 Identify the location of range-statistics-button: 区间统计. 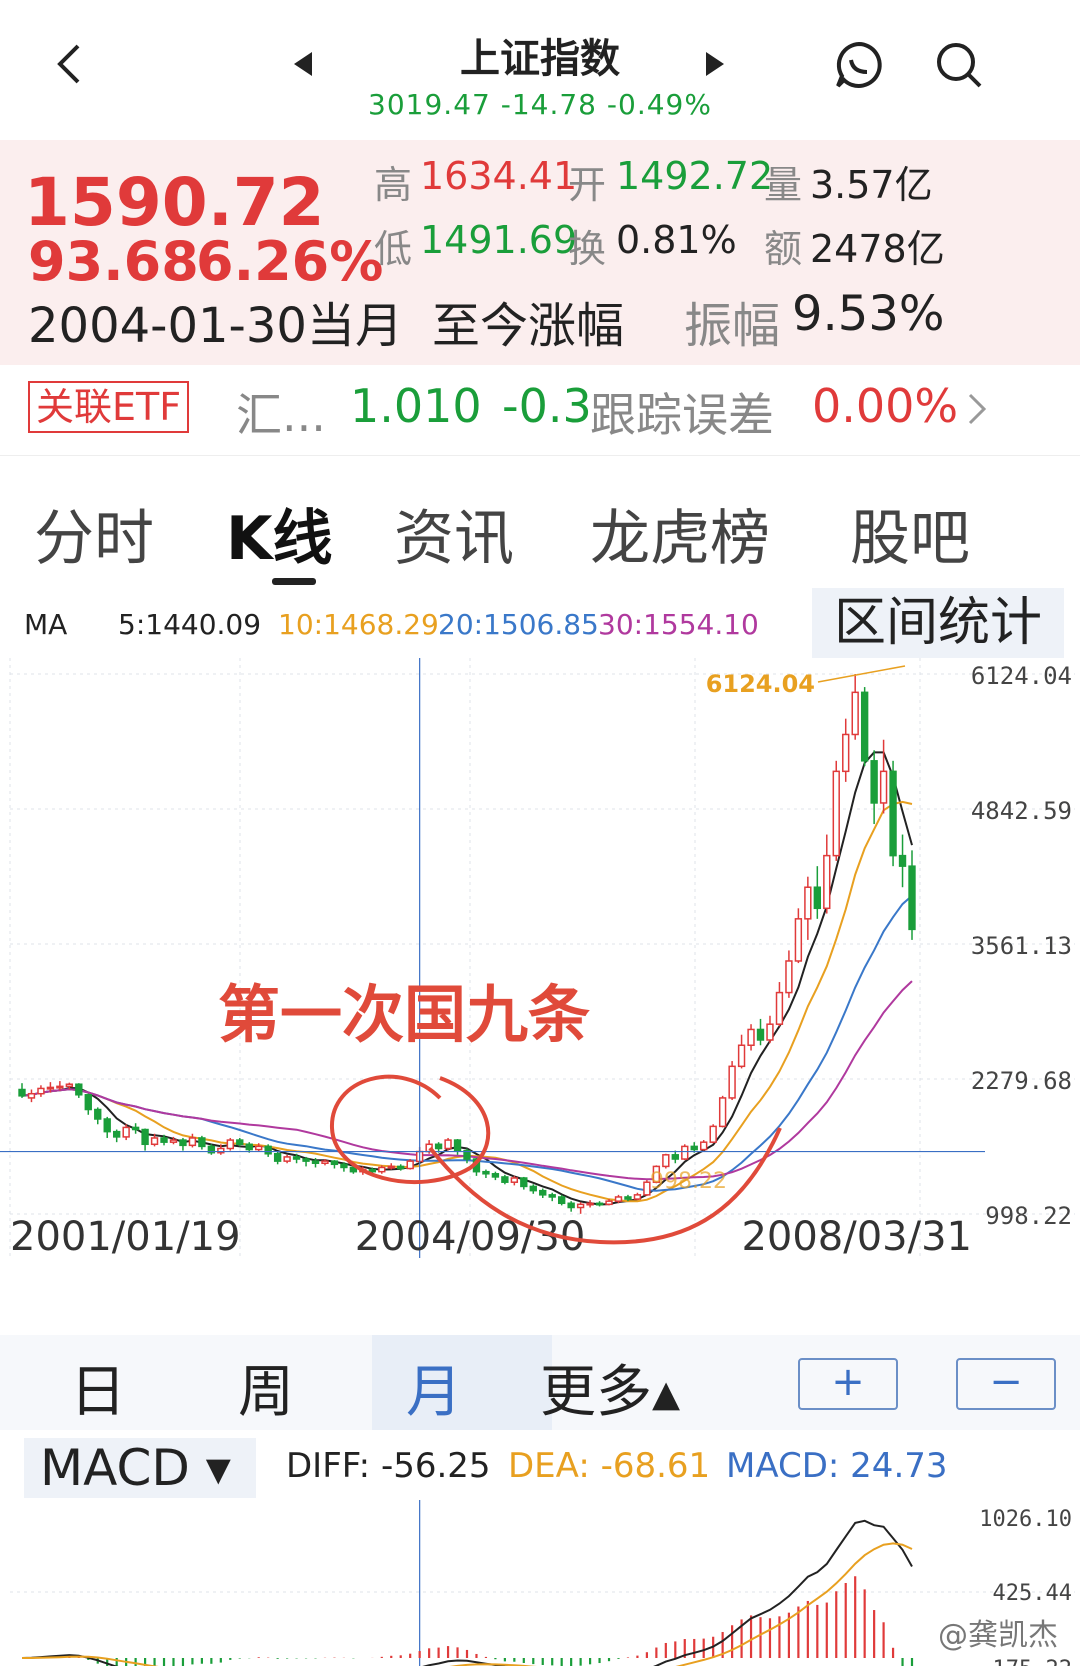
(938, 623).